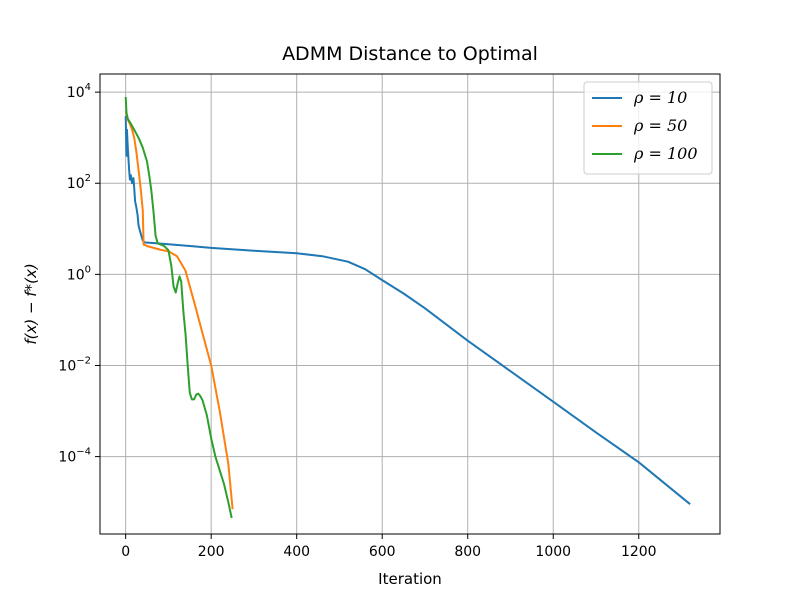 The image size is (800, 600). Describe the element at coordinates (665, 153) in the screenshot. I see `legend-label-3: ρ = 100` at that location.